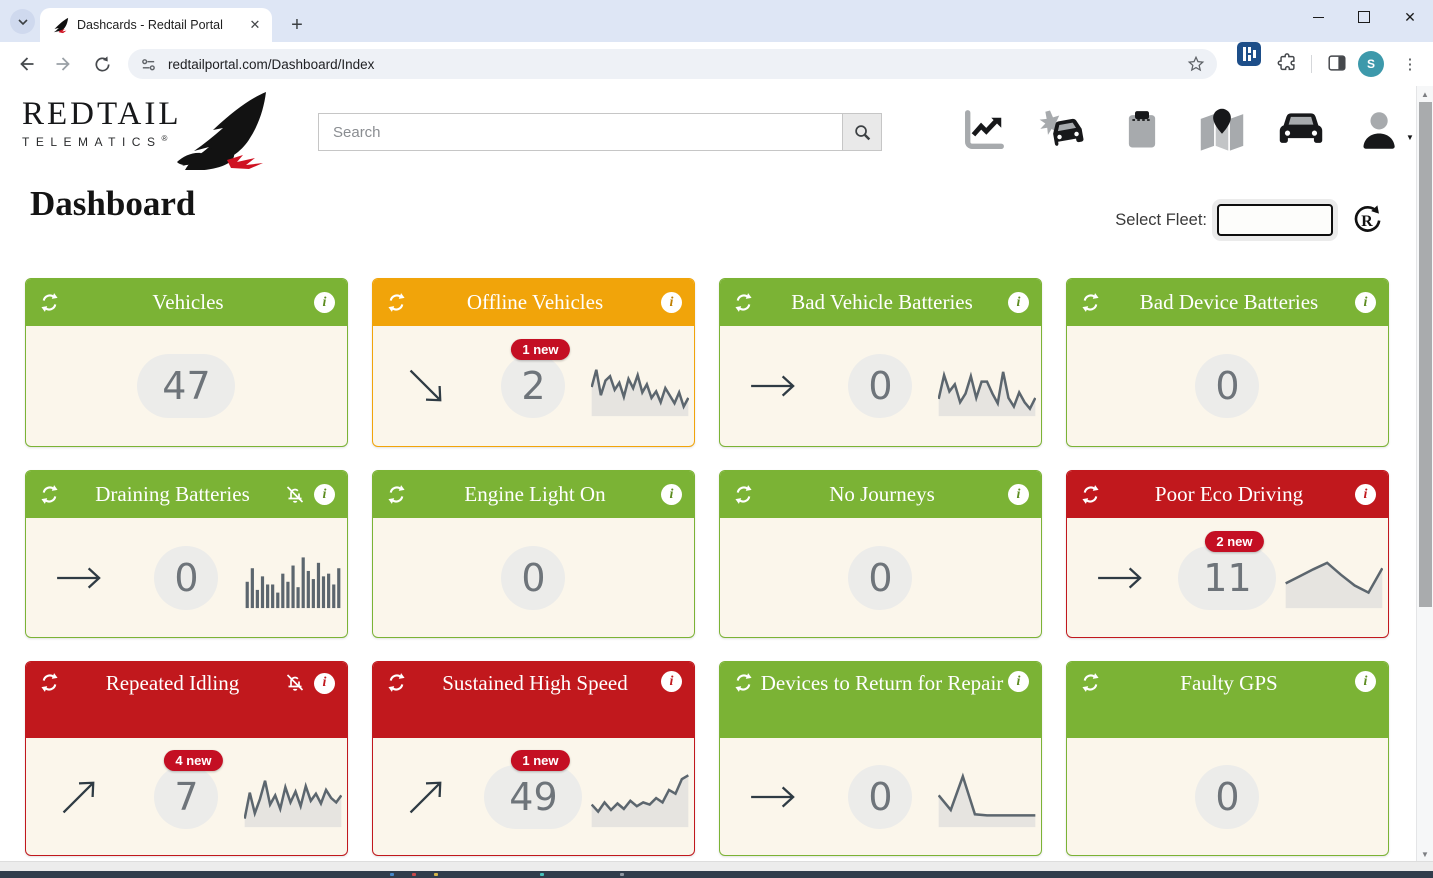 The height and width of the screenshot is (878, 1433). I want to click on vertical-scrollbar: ▲ ▼, so click(1424, 474).